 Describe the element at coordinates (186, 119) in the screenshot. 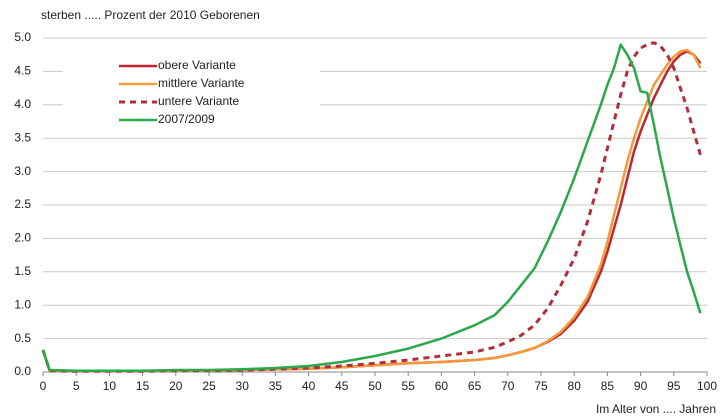

I see `legend-label: 2007/2009` at that location.